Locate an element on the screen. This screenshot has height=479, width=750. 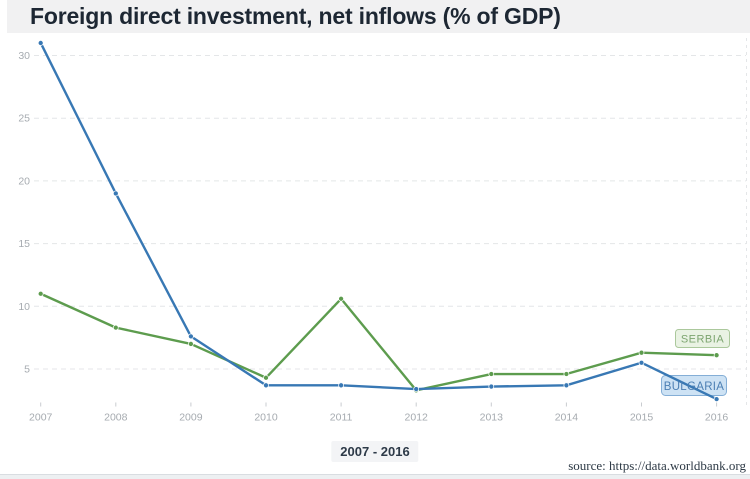
x-axis-label: 2013 is located at coordinates (492, 418).